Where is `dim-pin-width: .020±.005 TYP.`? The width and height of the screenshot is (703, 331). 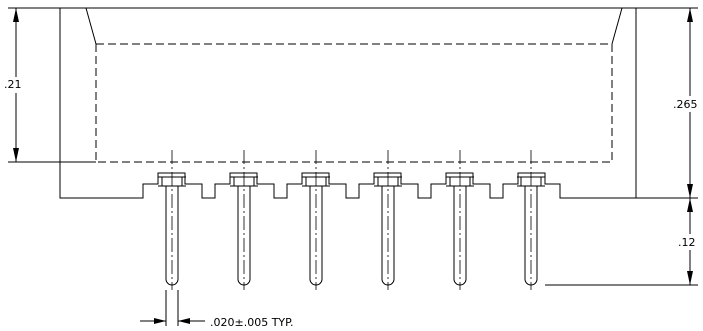 dim-pin-width: .020±.005 TYP. is located at coordinates (217, 309).